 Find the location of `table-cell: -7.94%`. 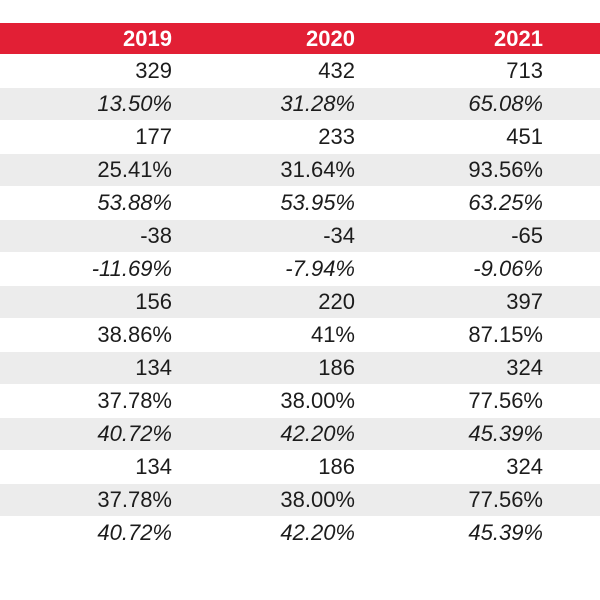

table-cell: -7.94% is located at coordinates (320, 268).